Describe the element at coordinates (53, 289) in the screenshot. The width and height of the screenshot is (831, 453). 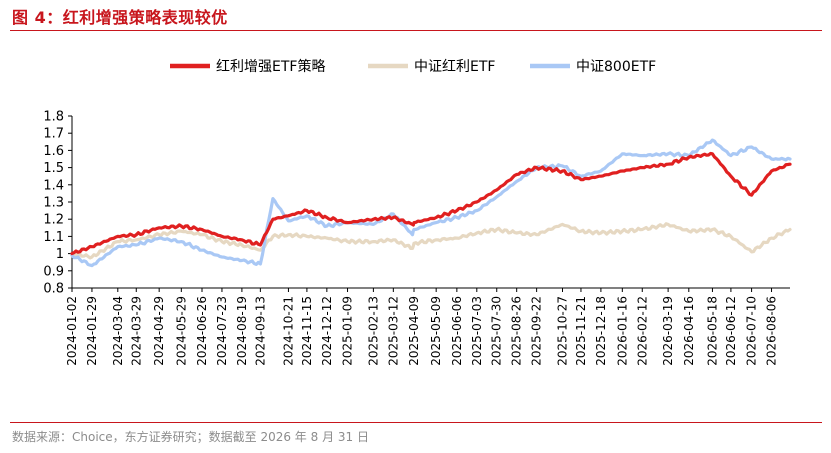
I see `y-tick-label: 0.8` at that location.